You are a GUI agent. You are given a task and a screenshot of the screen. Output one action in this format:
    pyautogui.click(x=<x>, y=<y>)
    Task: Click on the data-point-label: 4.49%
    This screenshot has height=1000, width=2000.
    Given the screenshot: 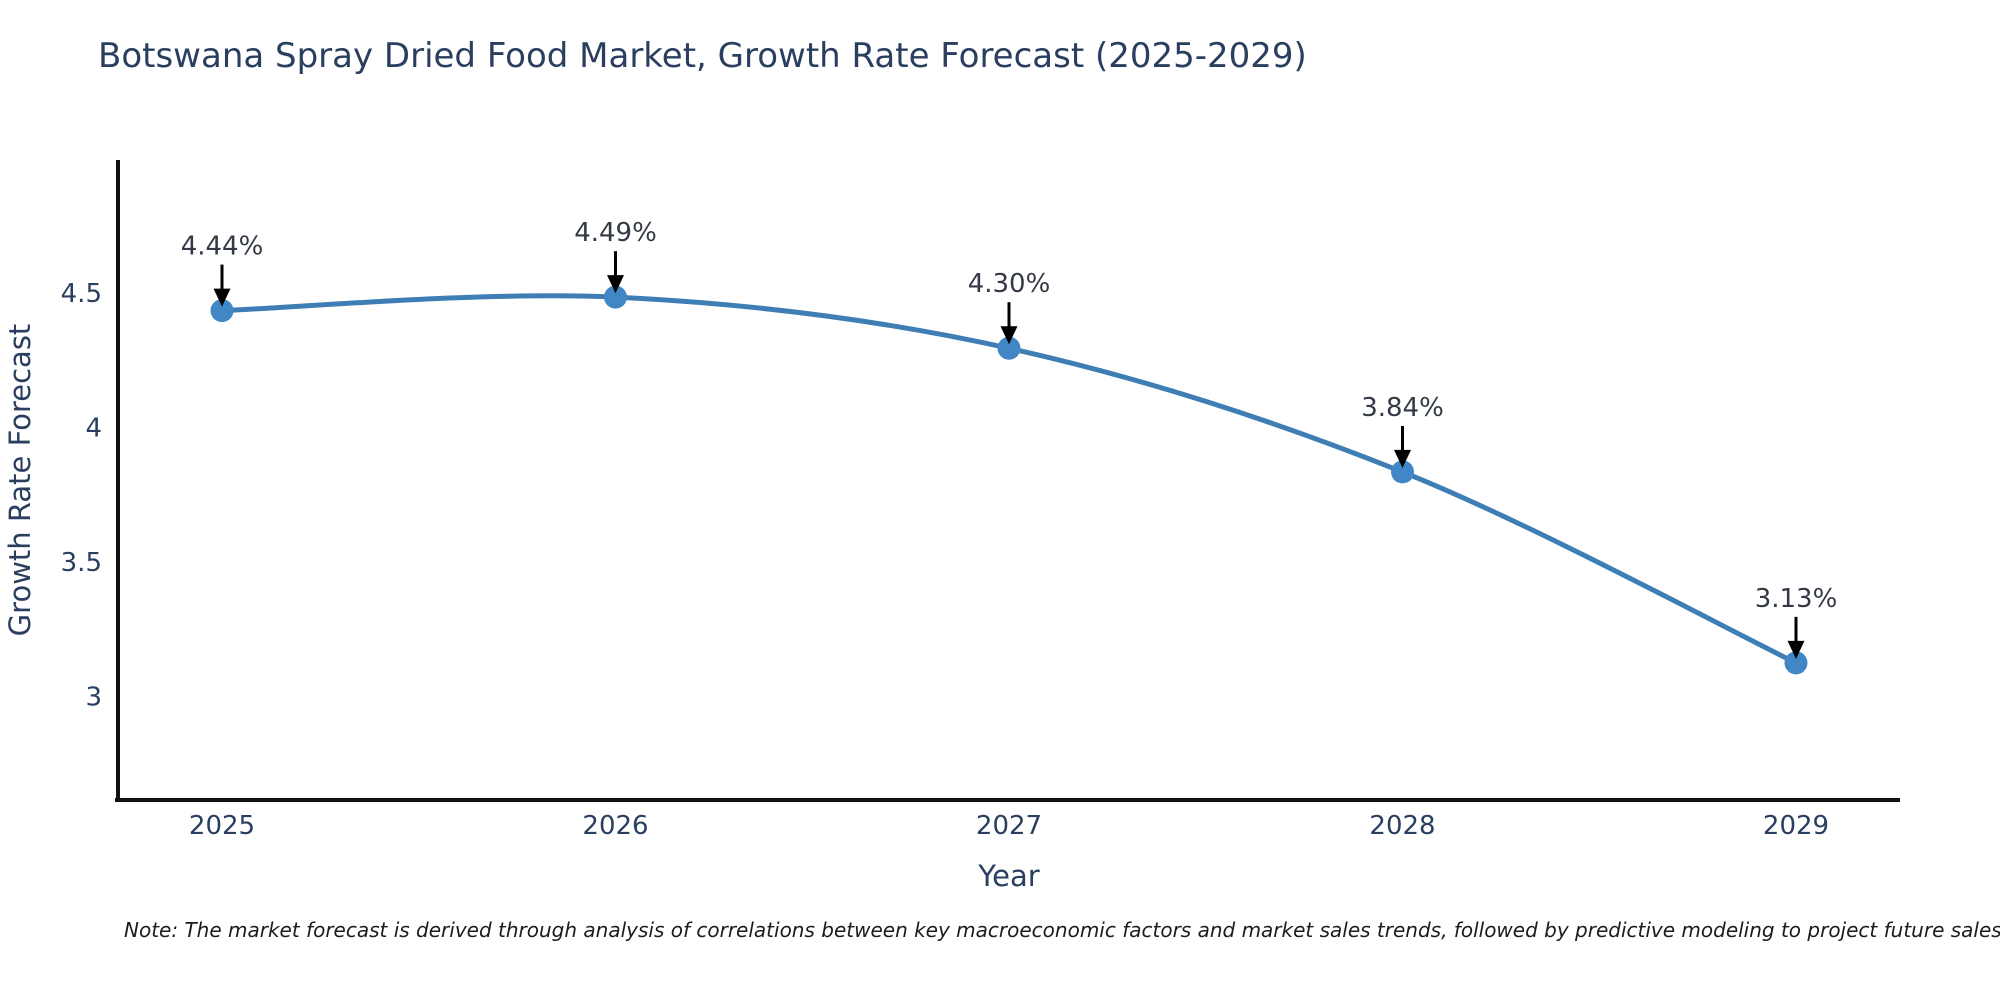 What is the action you would take?
    pyautogui.click(x=615, y=233)
    